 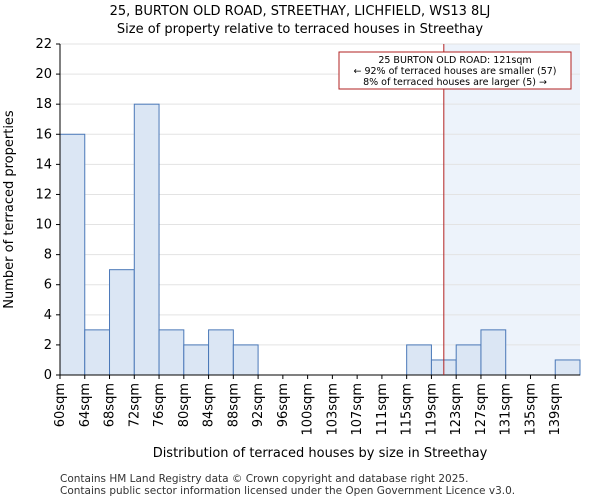 I want to click on y-tick-label: 12, so click(x=43, y=194).